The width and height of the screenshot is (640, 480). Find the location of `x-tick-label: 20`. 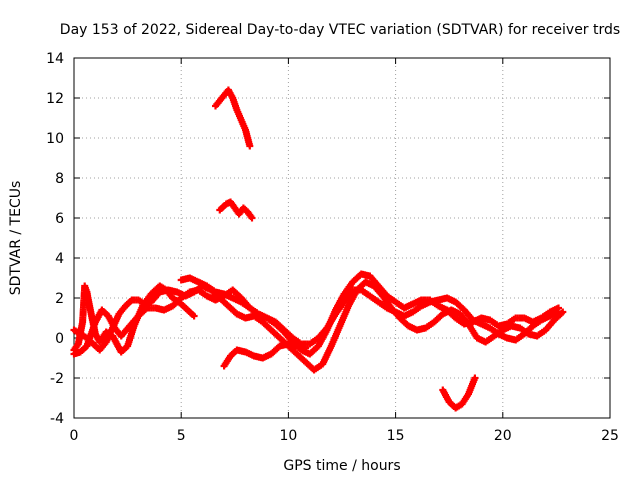

x-tick-label: 20 is located at coordinates (503, 436).